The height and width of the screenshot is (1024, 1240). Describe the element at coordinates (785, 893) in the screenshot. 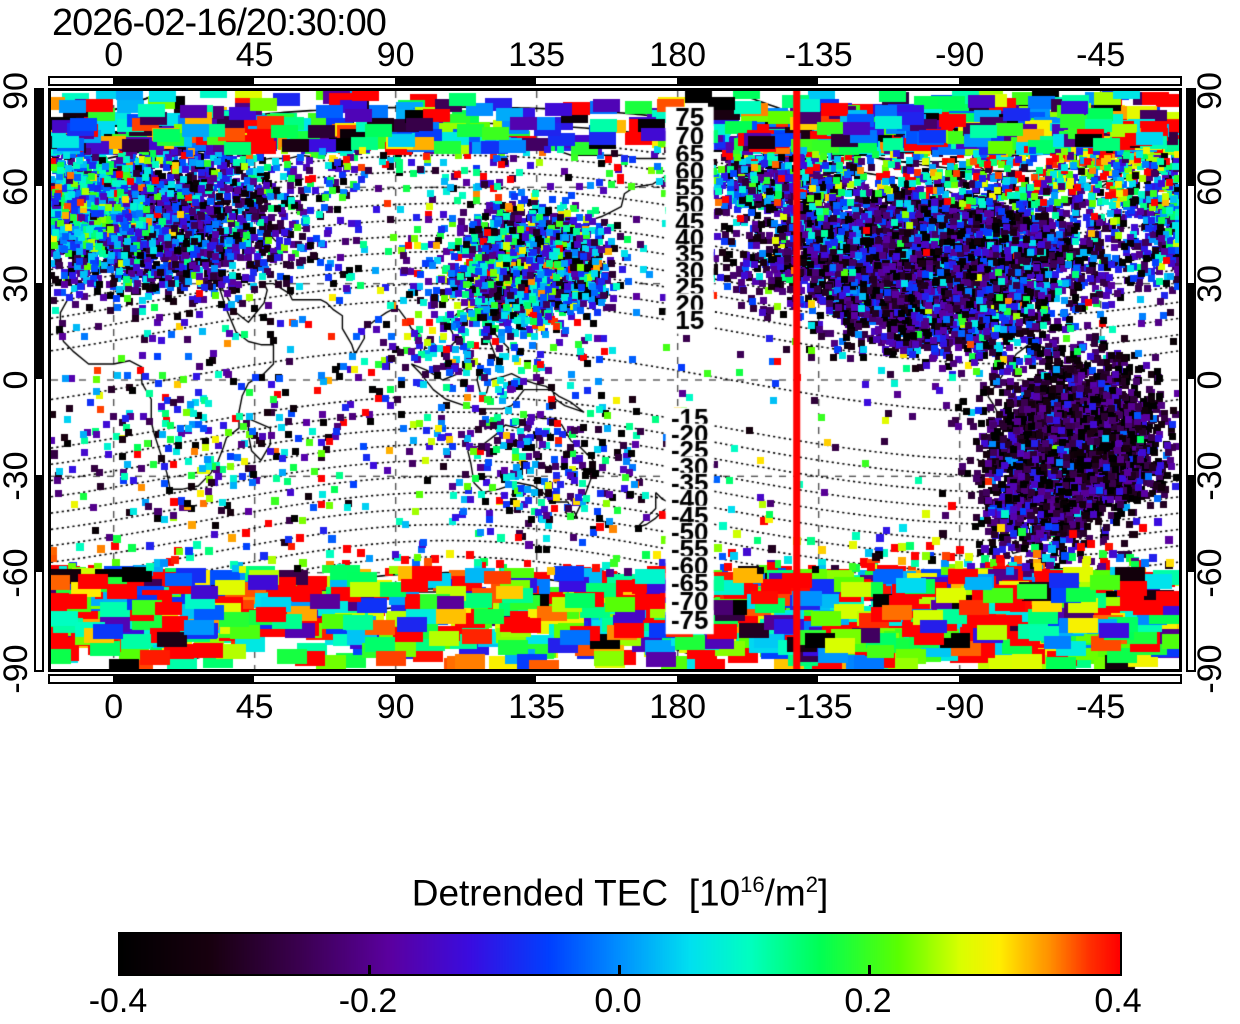

I see `colorbar-units-tail: /m` at that location.